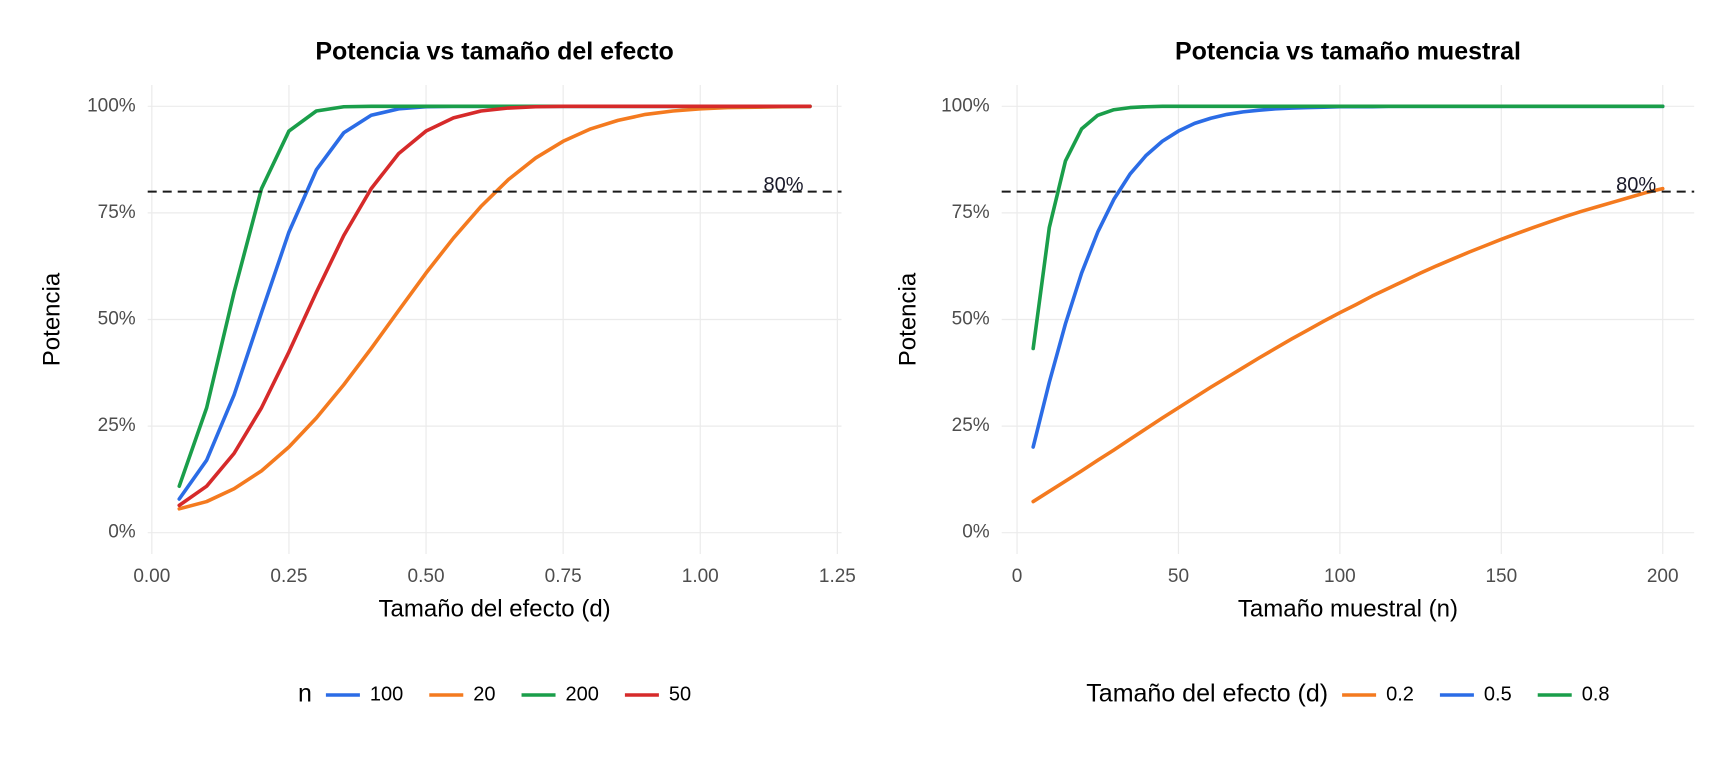 The image size is (1728, 773). What do you see at coordinates (484, 694) in the screenshot?
I see `legend-label: 20` at bounding box center [484, 694].